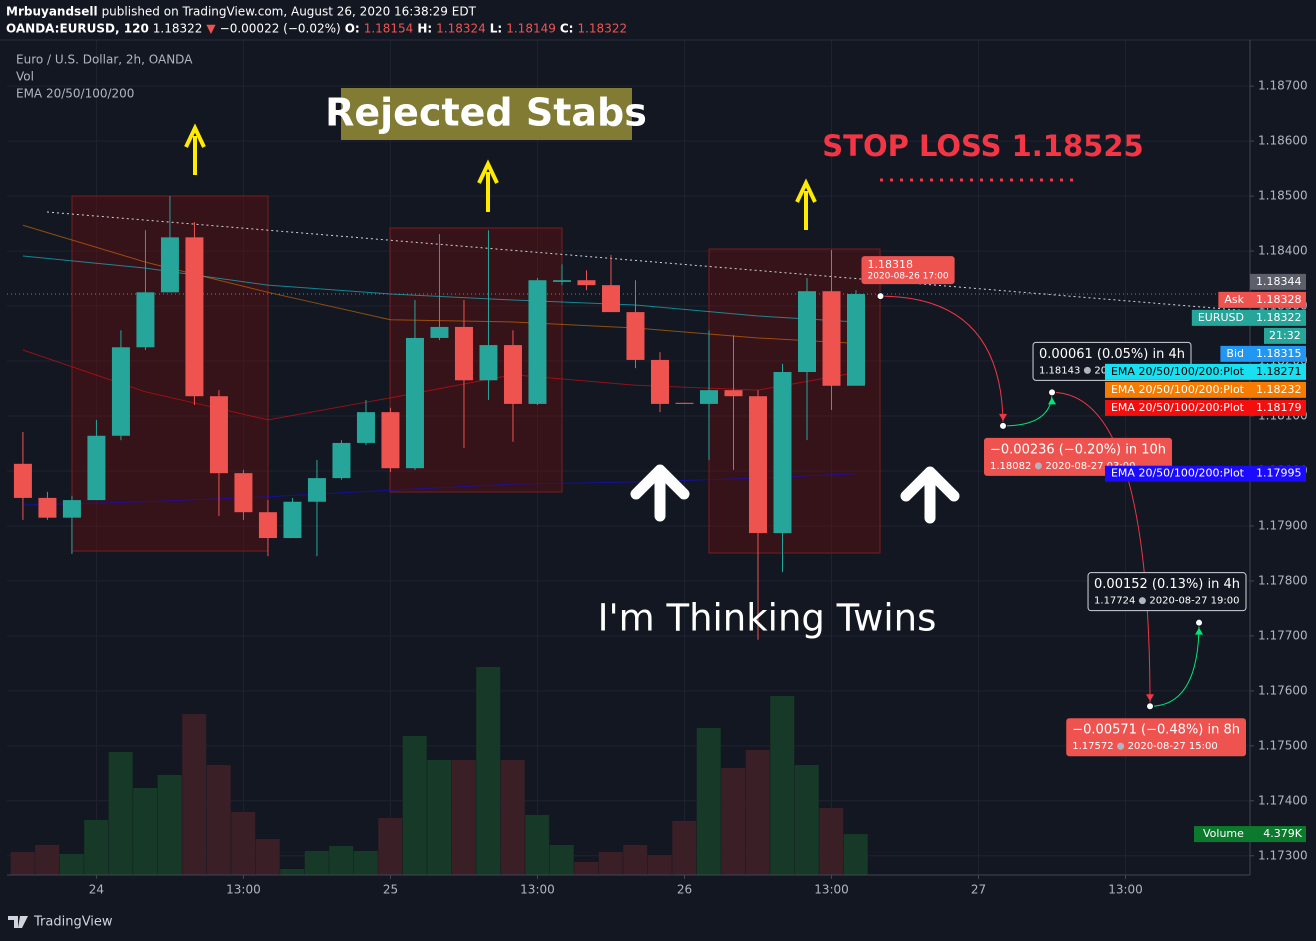 The width and height of the screenshot is (1316, 941). Describe the element at coordinates (96, 890) in the screenshot. I see `x-tick-label: 24` at that location.